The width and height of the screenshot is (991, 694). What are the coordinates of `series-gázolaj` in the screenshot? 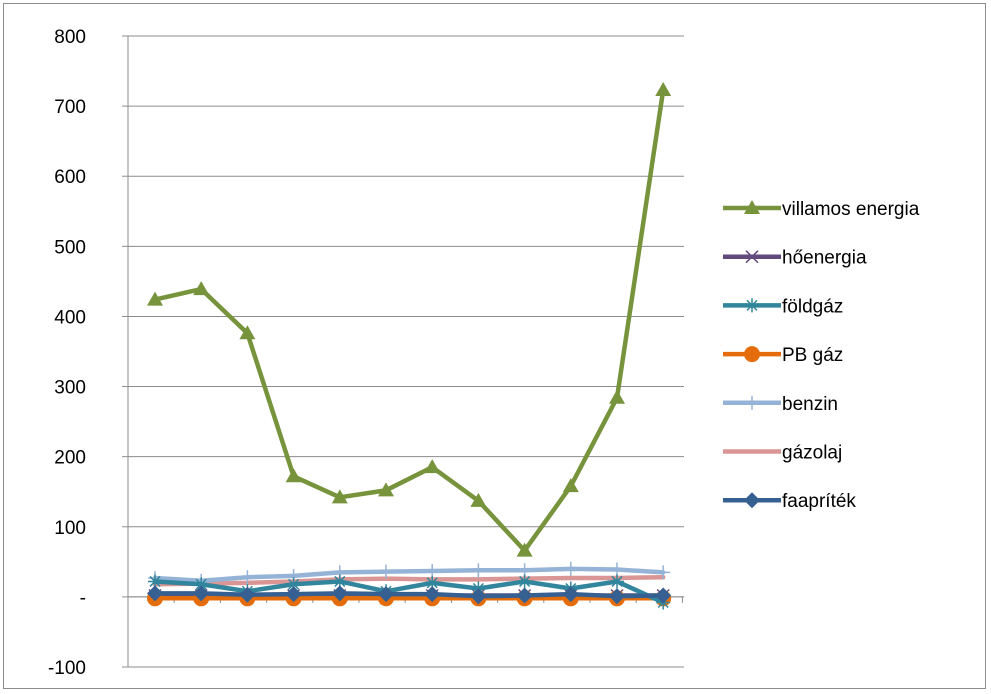 It's located at (409, 581).